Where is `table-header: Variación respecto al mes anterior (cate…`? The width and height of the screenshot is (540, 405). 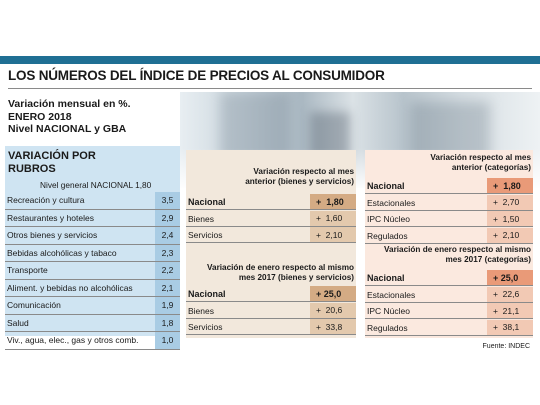
table-header: Variación respecto al mes anterior (cate… is located at coordinates (480, 162).